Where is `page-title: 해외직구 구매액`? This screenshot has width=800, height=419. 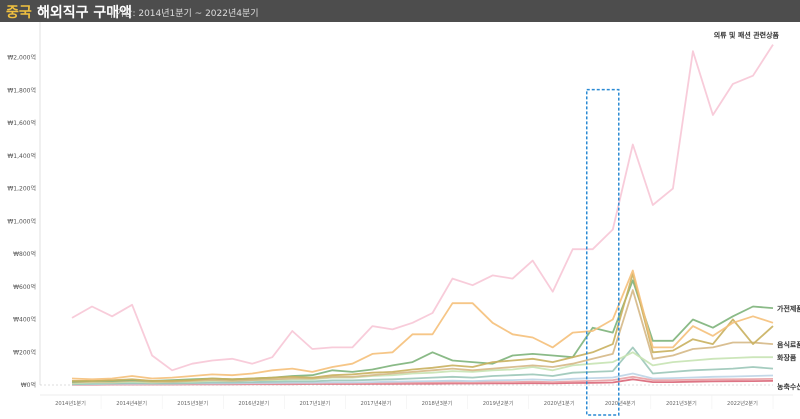 page-title: 해외직구 구매액 is located at coordinates (85, 13).